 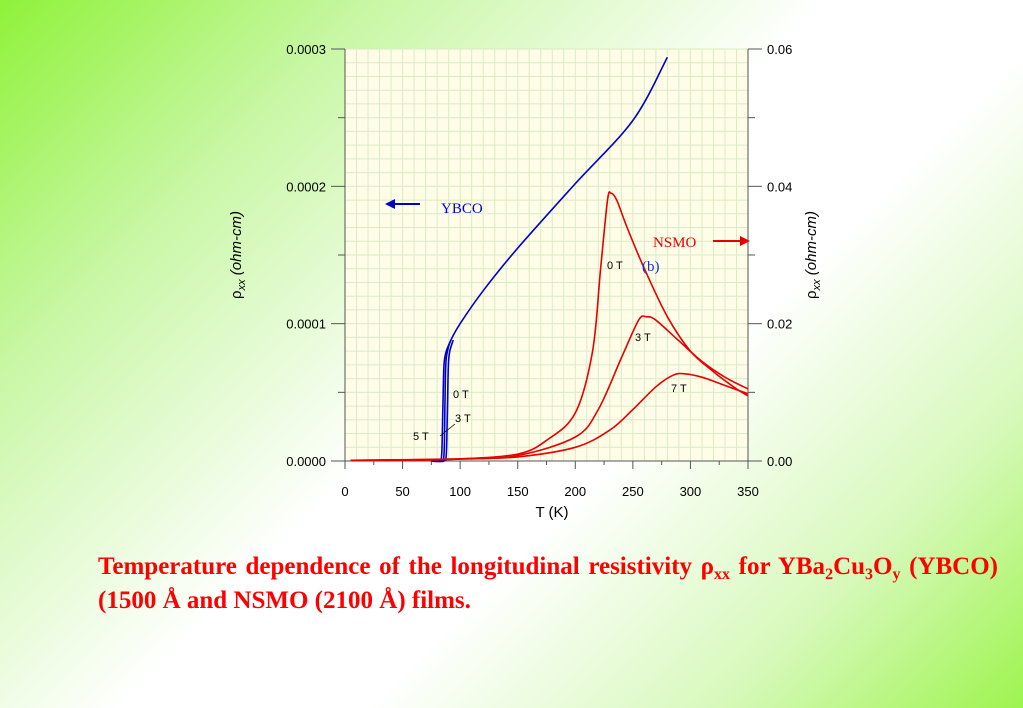 What do you see at coordinates (306, 49) in the screenshot?
I see `y-left-tick-label: 0.0003` at bounding box center [306, 49].